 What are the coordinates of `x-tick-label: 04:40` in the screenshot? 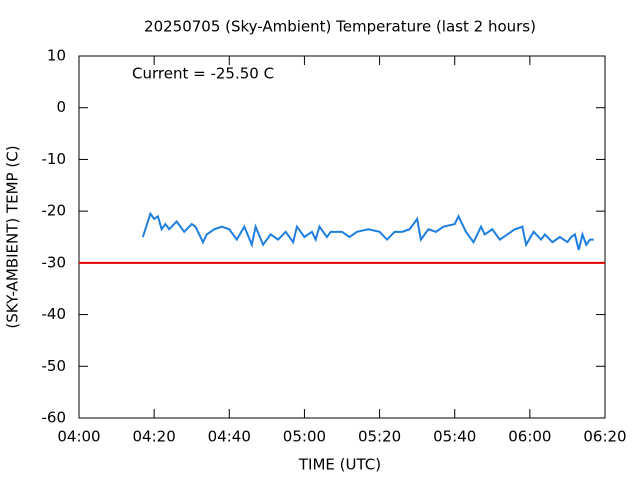 It's located at (229, 437).